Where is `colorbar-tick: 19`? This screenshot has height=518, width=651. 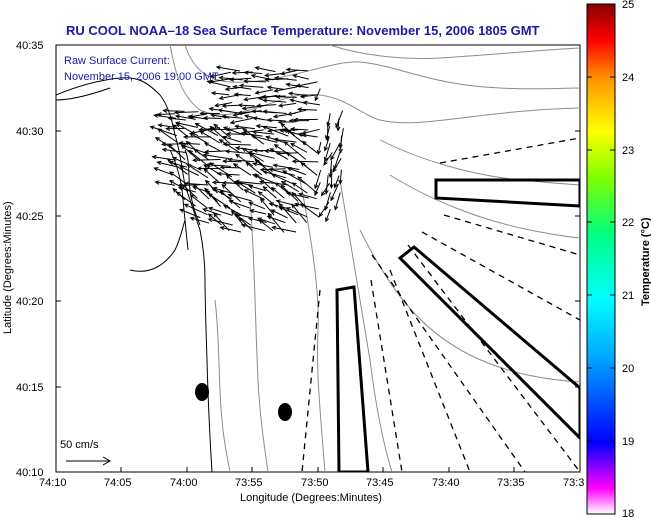
colorbar-tick: 19 is located at coordinates (628, 442).